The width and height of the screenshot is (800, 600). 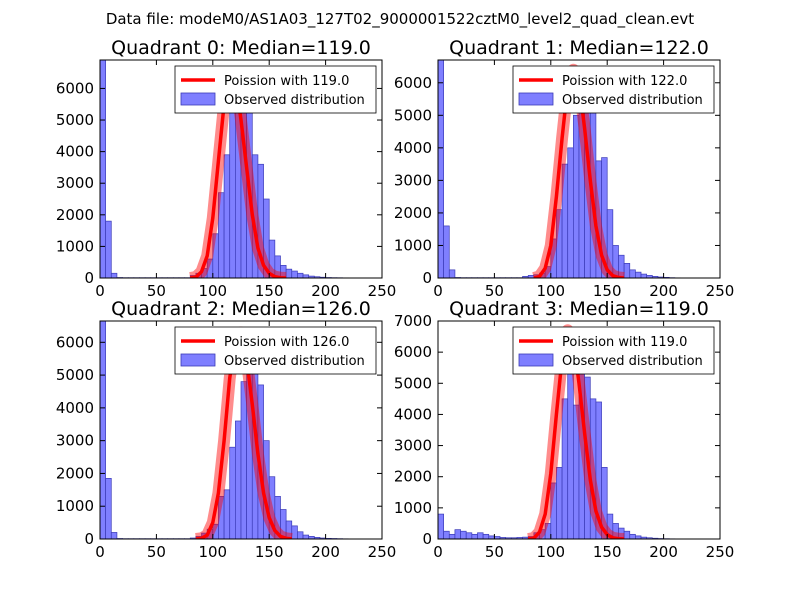 I want to click on subplot-title: Quadrant 2: Median=126.0, so click(x=241, y=309).